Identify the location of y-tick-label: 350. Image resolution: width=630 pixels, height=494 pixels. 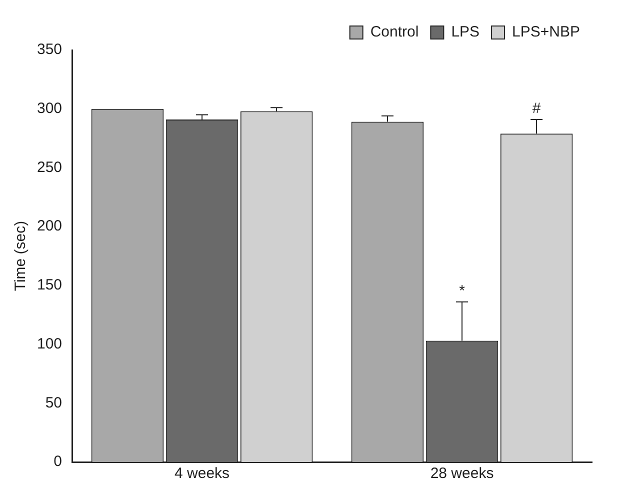
(49, 49).